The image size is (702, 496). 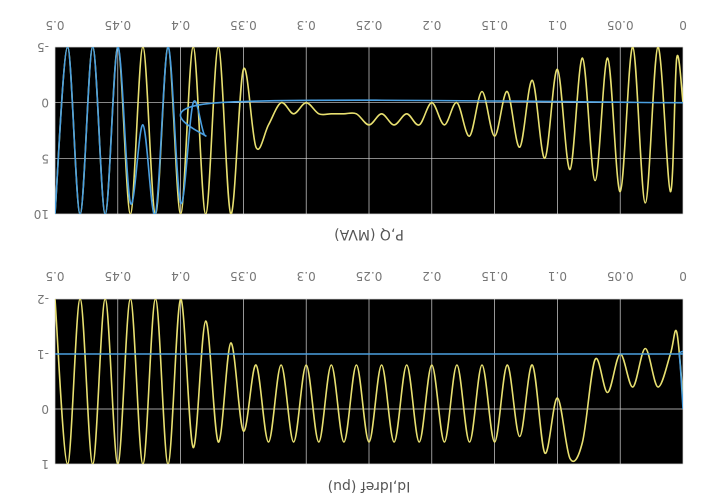 I want to click on power-x-tick-label: 0.2, so click(x=431, y=25).